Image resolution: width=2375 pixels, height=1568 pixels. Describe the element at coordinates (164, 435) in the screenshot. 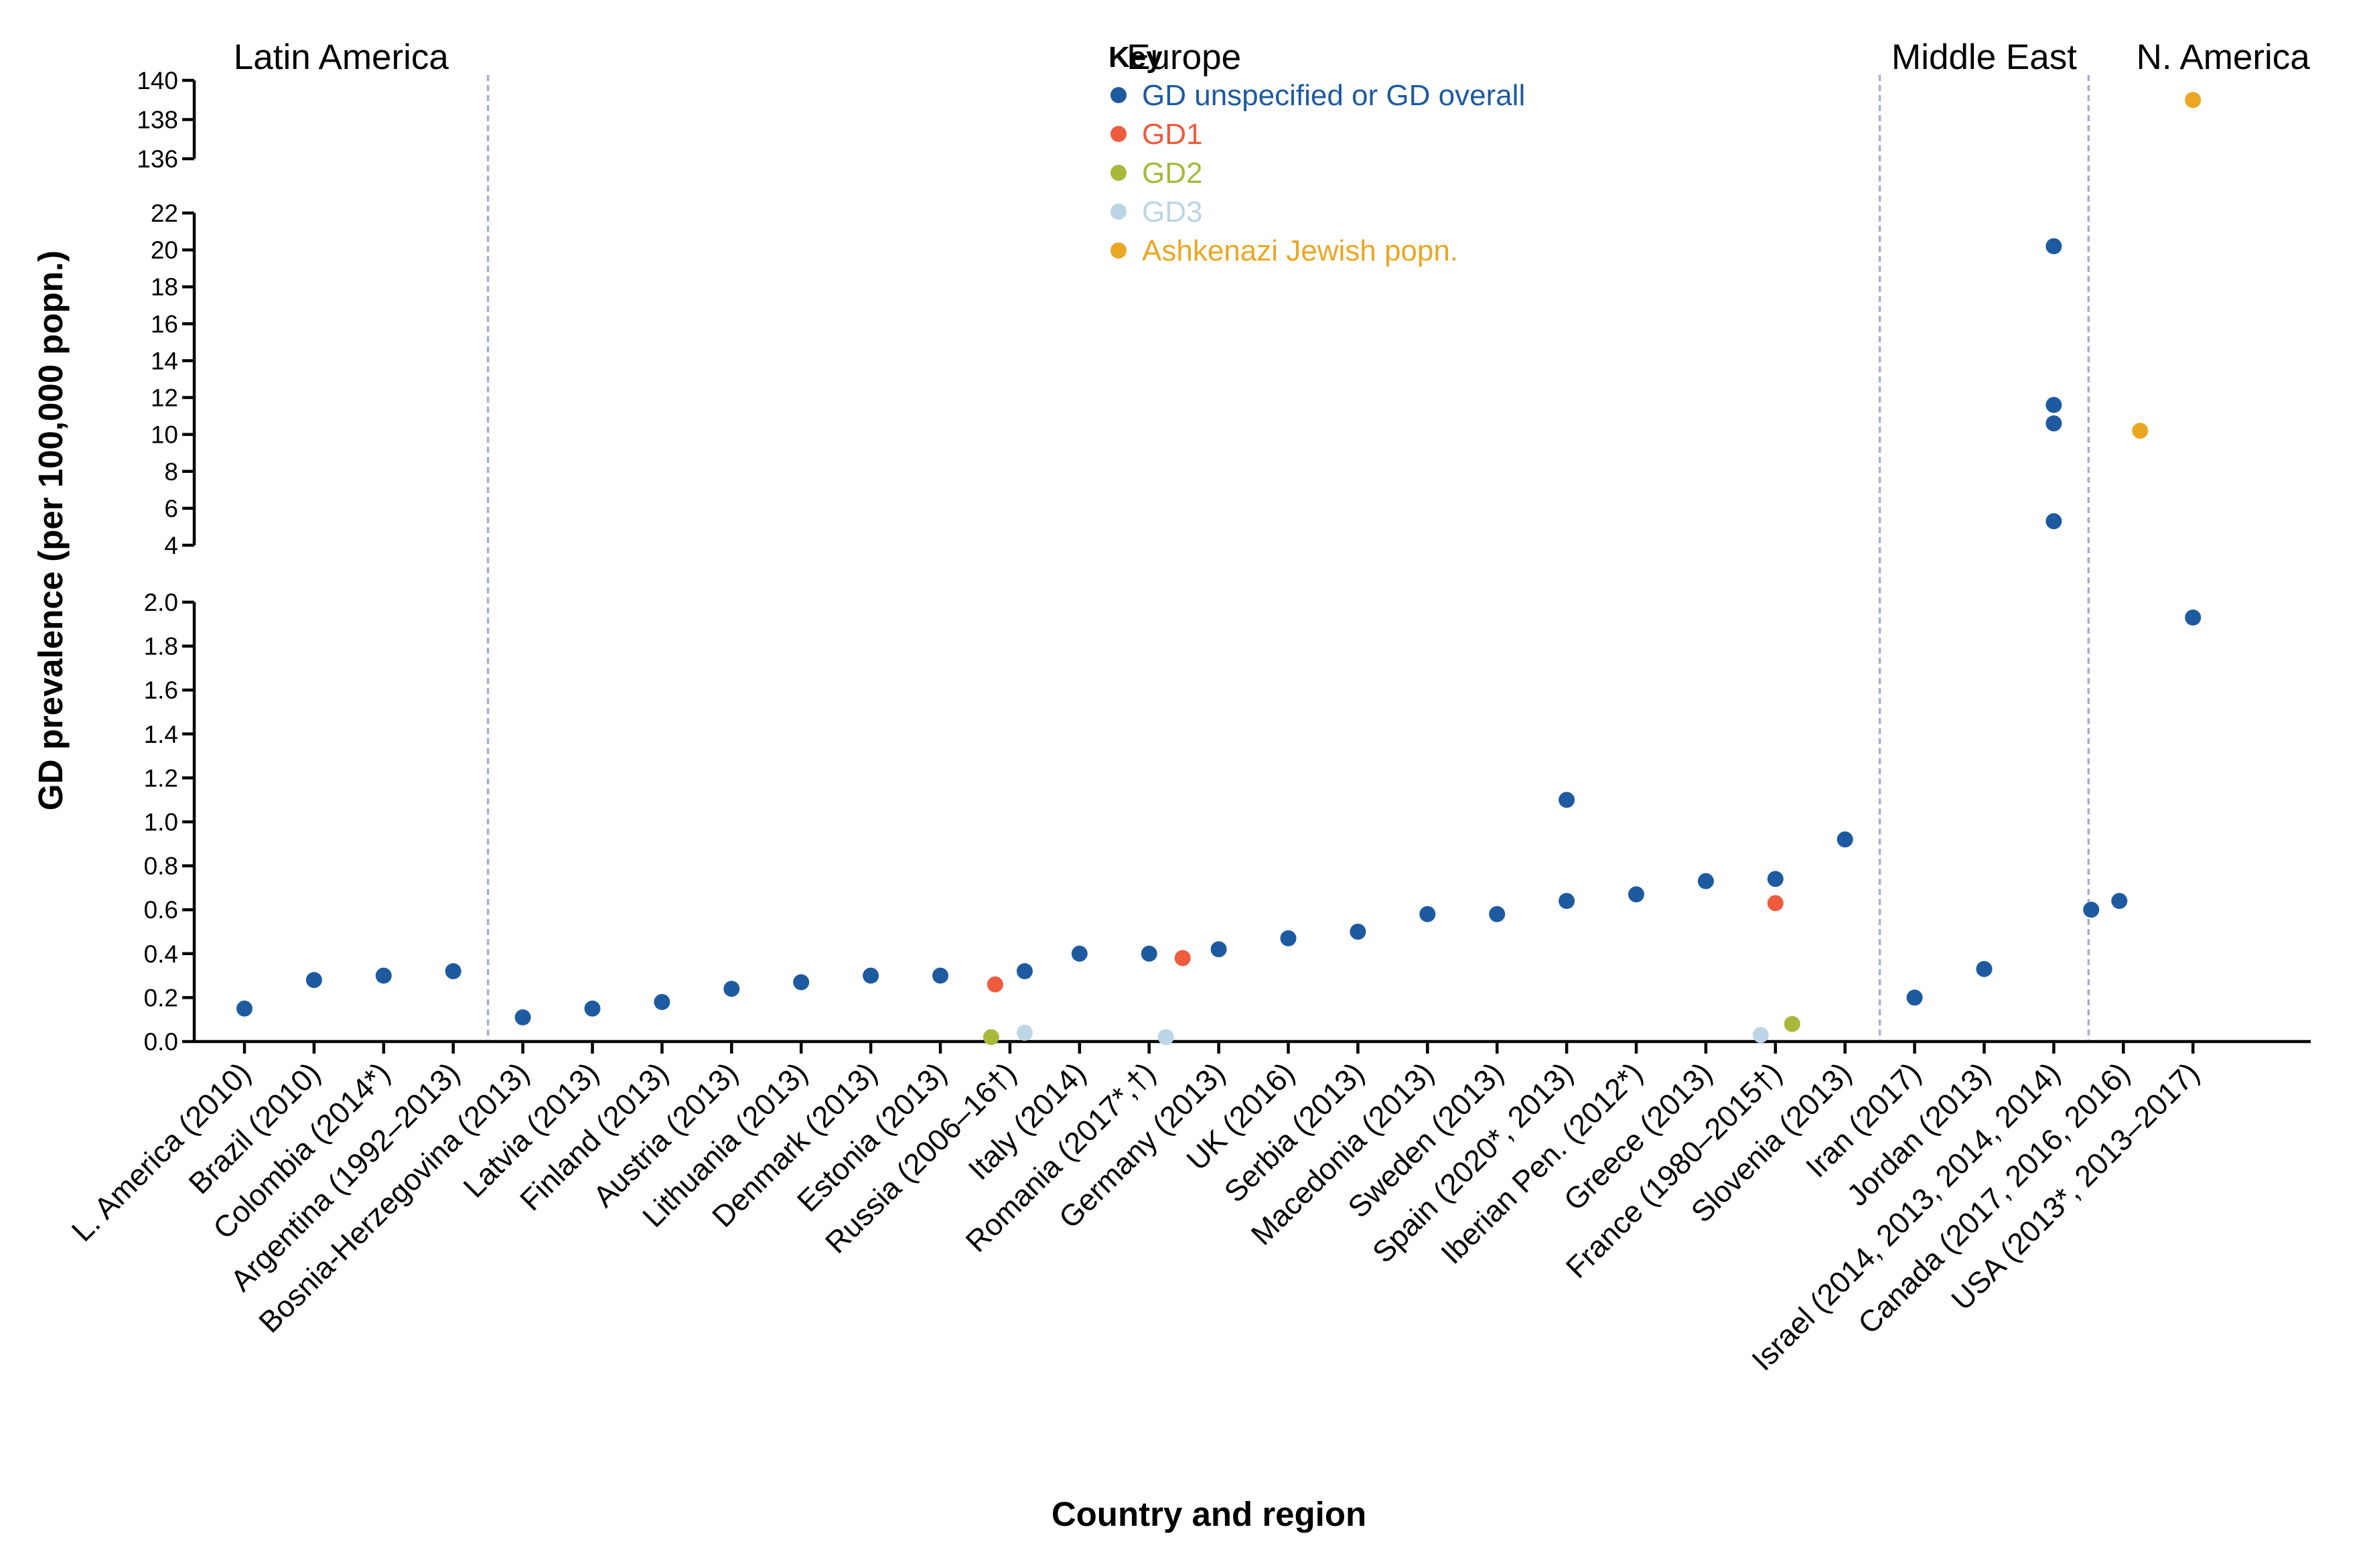

I see `y-tick-label: 10` at that location.